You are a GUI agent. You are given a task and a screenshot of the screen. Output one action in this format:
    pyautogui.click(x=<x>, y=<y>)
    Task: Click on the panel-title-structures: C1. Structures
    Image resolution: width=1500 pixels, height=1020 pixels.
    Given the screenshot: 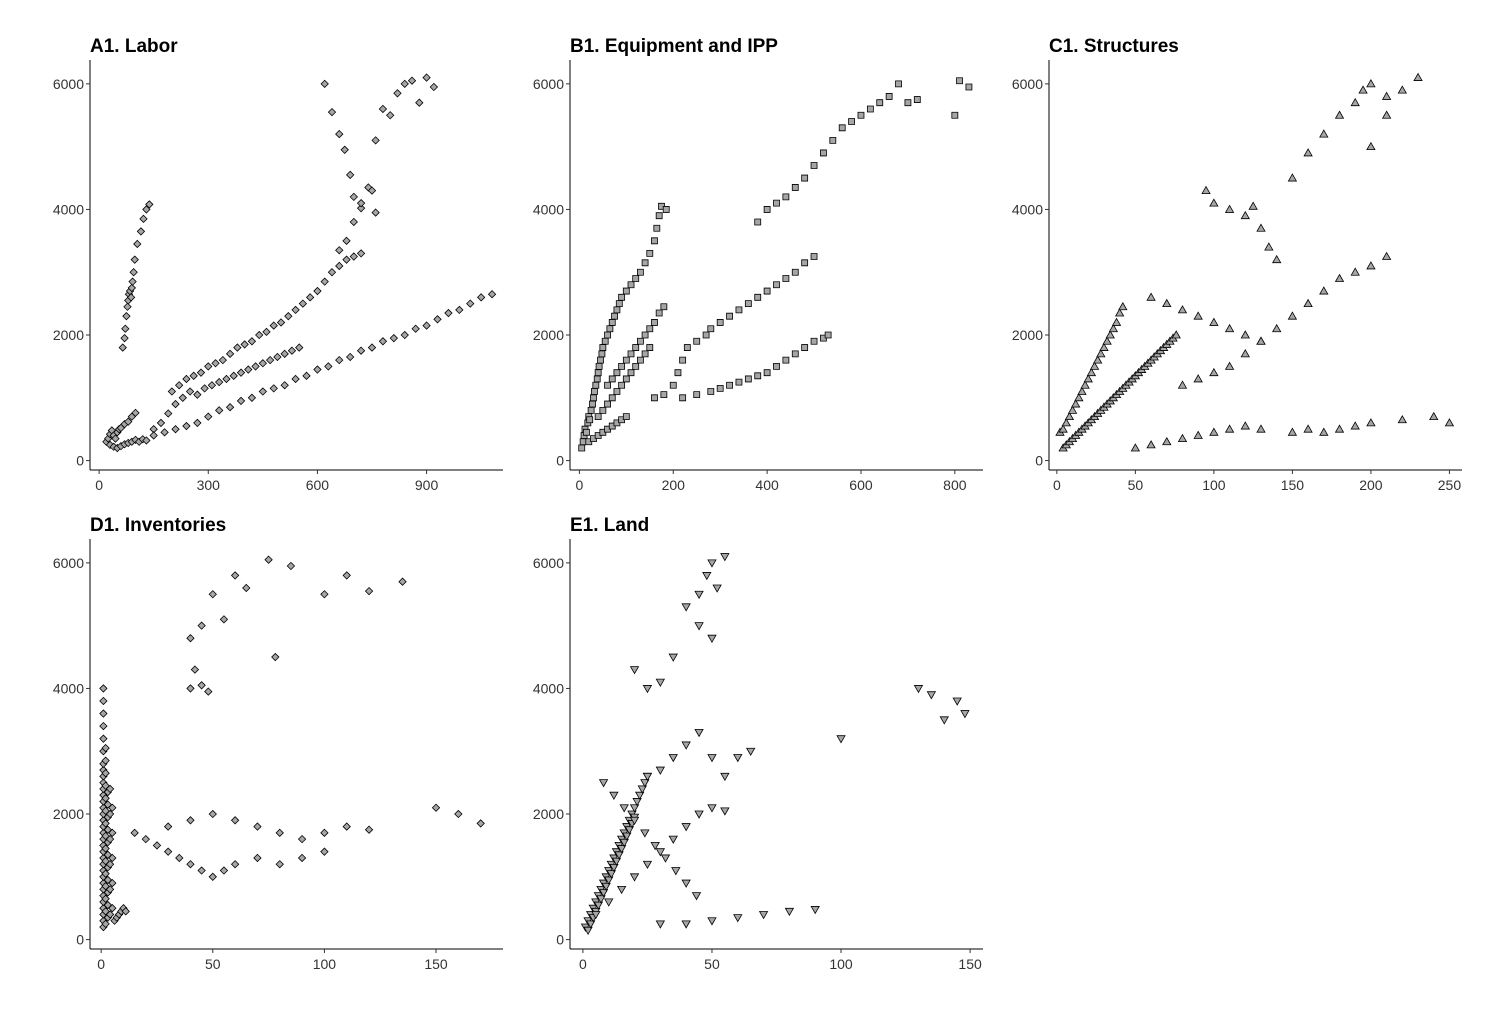 What is the action you would take?
    pyautogui.click(x=1114, y=46)
    